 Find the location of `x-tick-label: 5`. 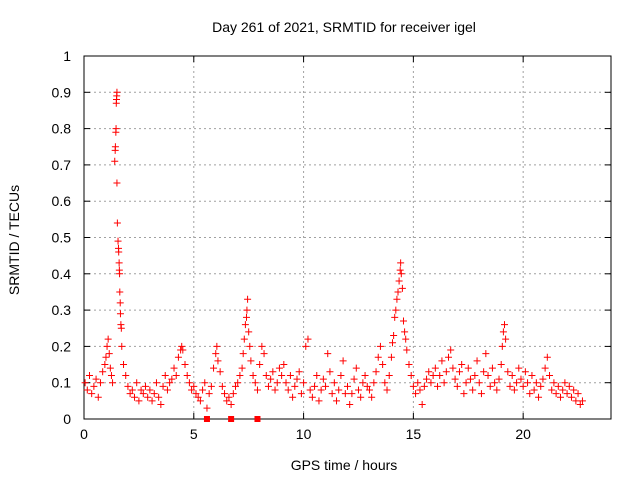

x-tick-label: 5 is located at coordinates (194, 434).